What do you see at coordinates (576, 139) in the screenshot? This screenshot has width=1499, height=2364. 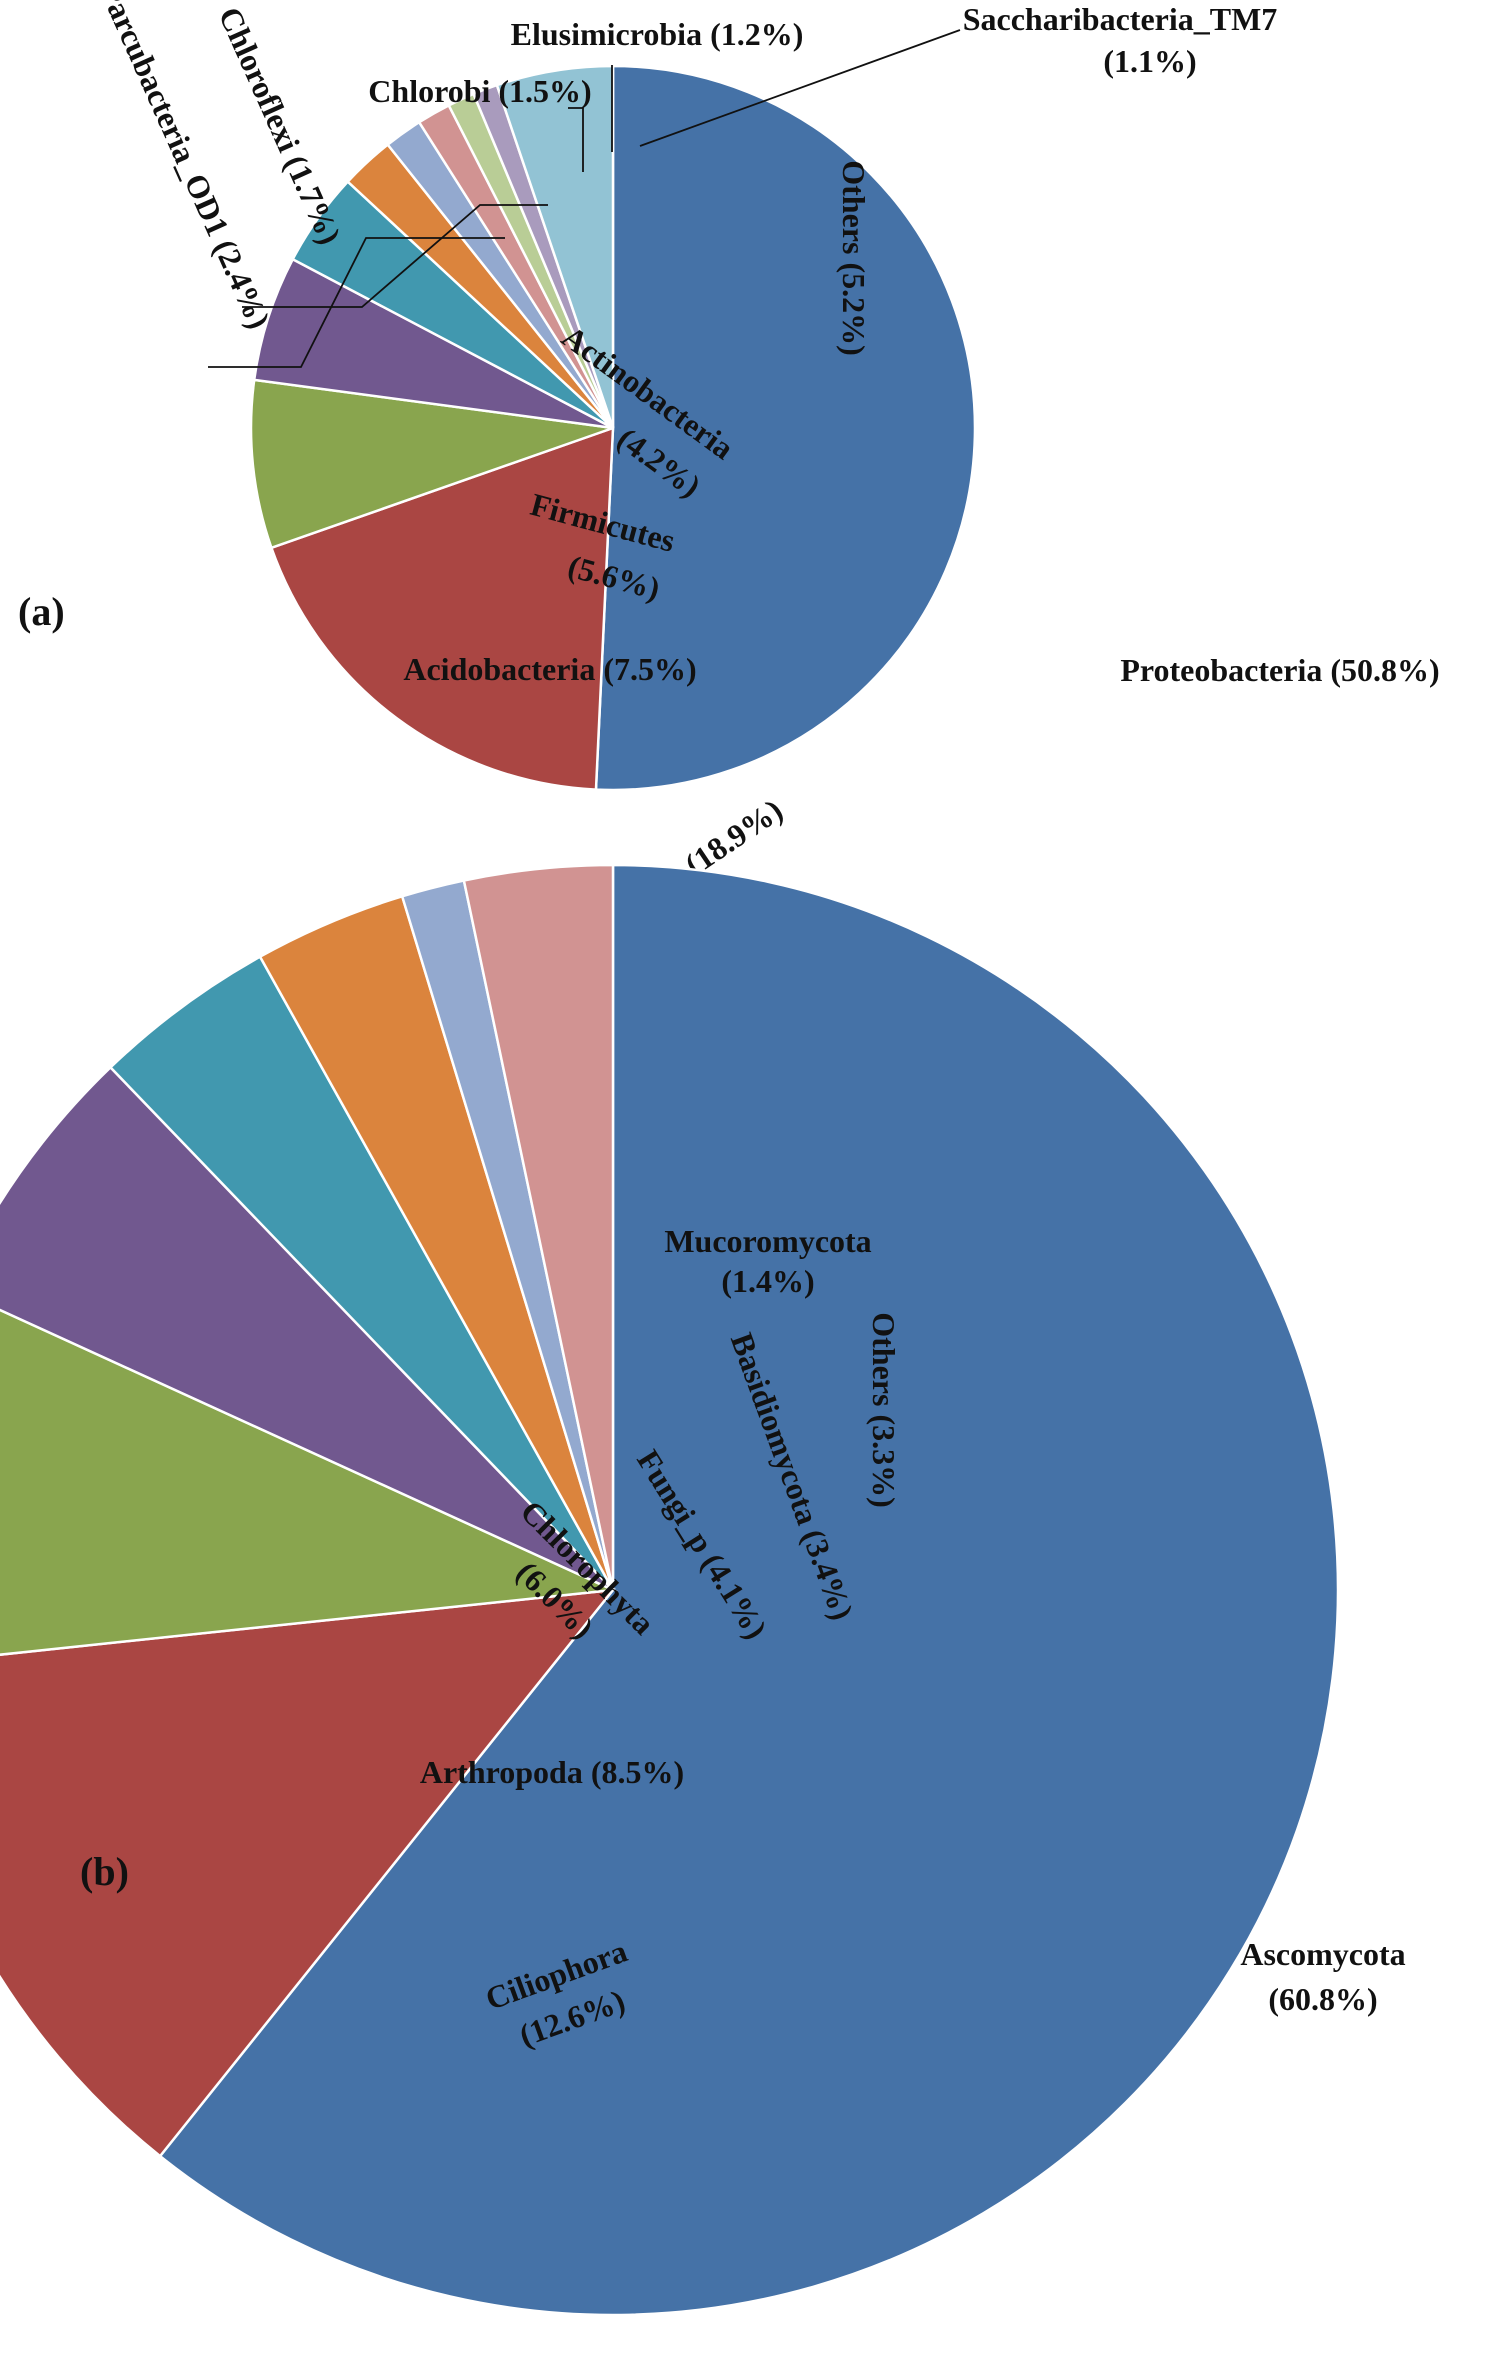 I see `leader-line-chlorobi` at bounding box center [576, 139].